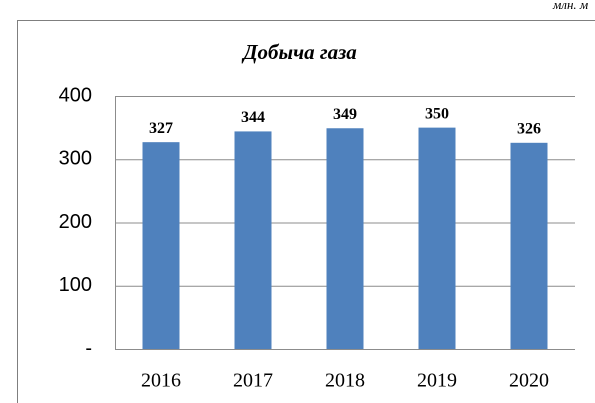 This screenshot has height=403, width=595. What do you see at coordinates (75, 222) in the screenshot?
I see `y-tick-label: 200` at bounding box center [75, 222].